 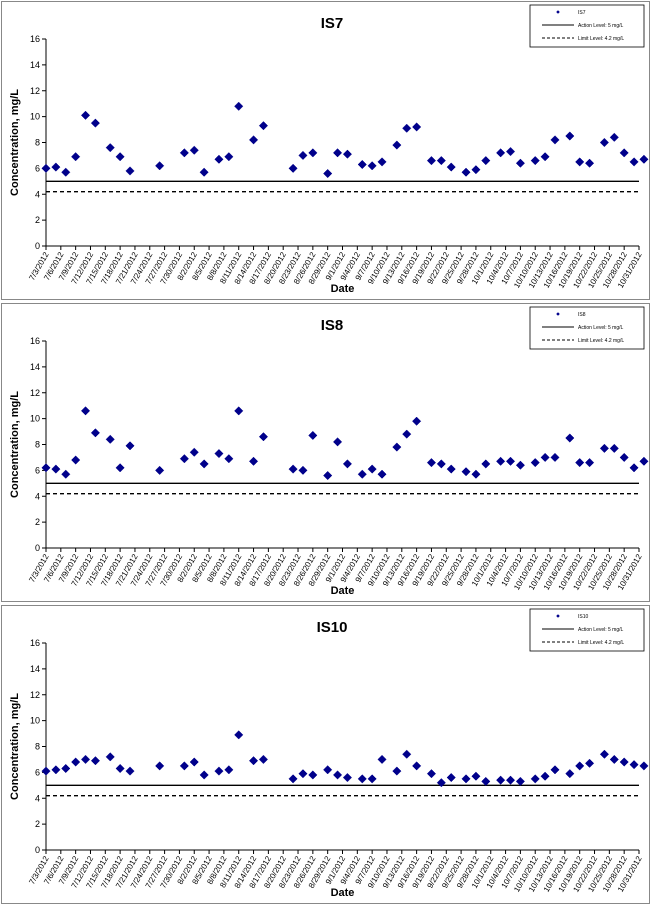 What do you see at coordinates (601, 341) in the screenshot?
I see `legend-label: Limit Level: 4.2 mg/L` at bounding box center [601, 341].